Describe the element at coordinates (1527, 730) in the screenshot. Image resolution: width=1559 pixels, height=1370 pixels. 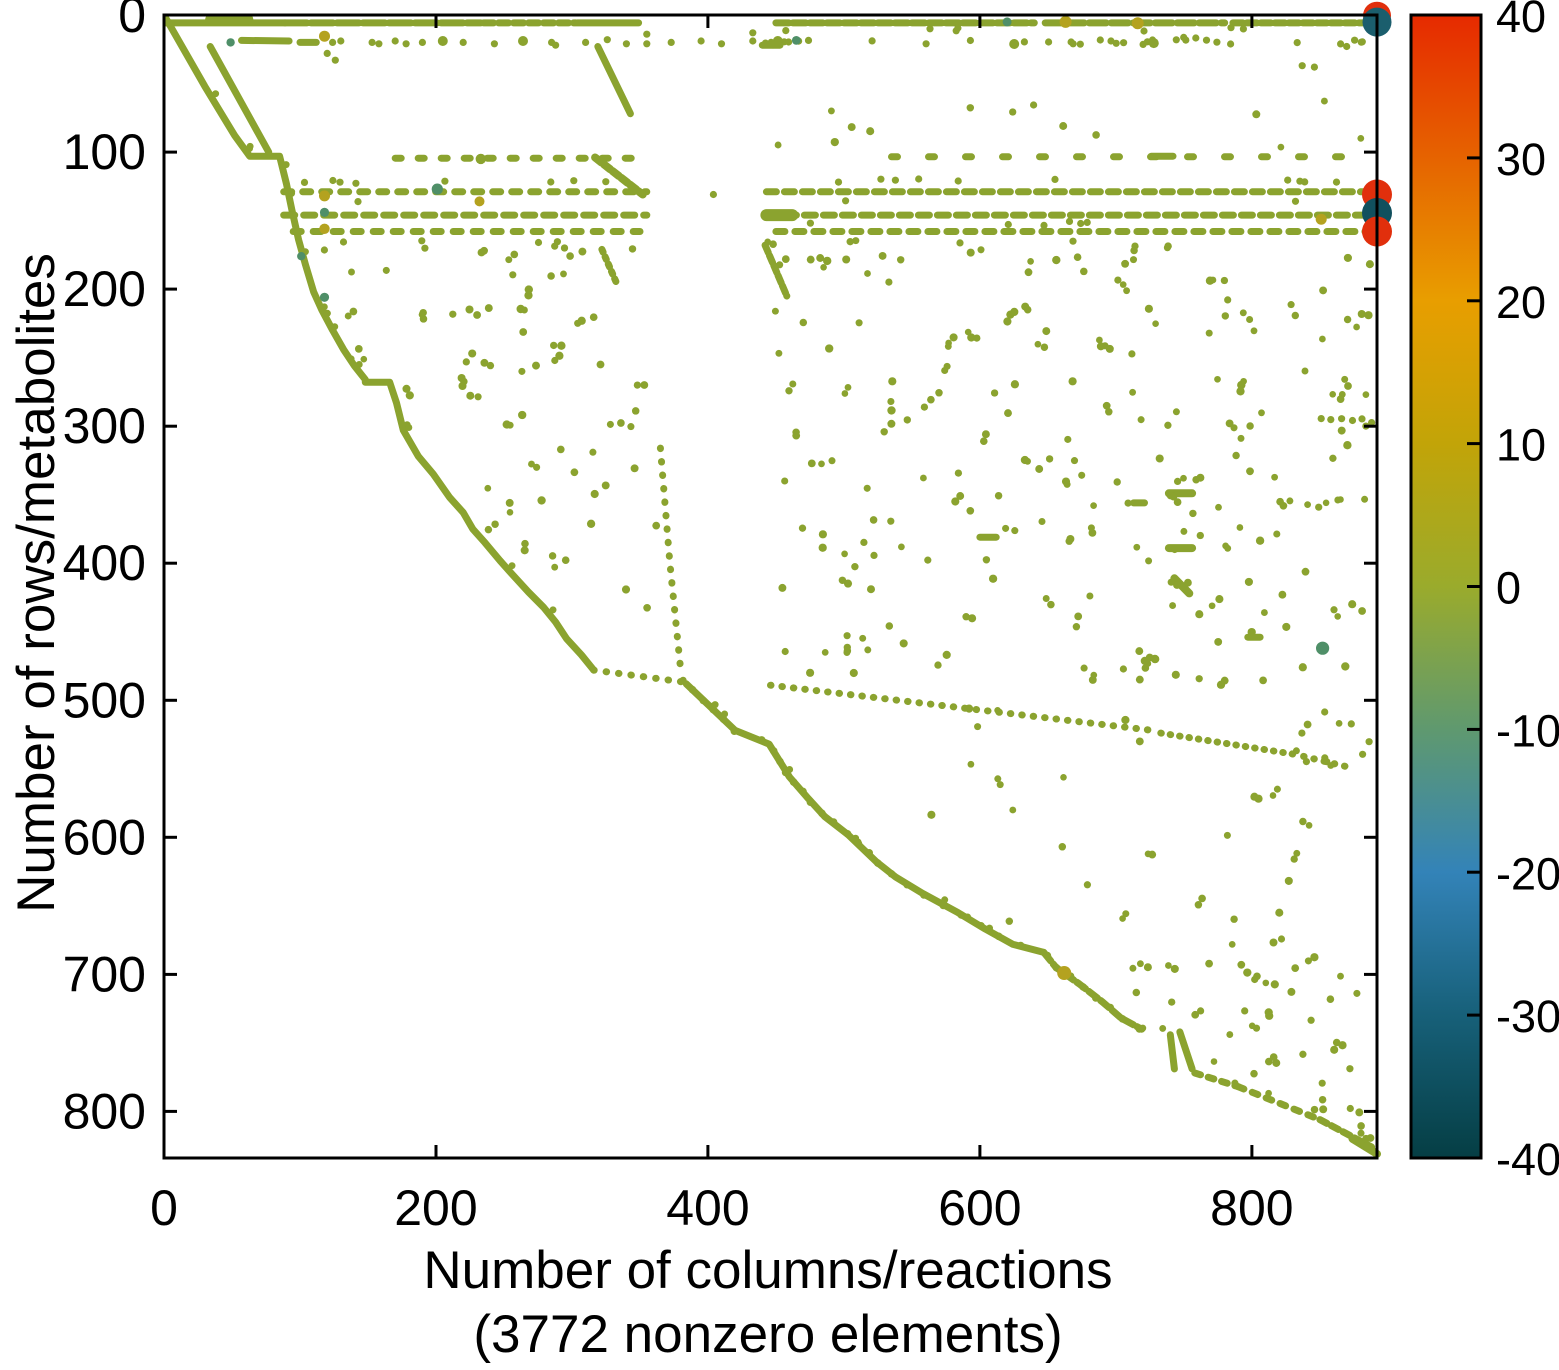
I see `svg-text: -10` at that location.